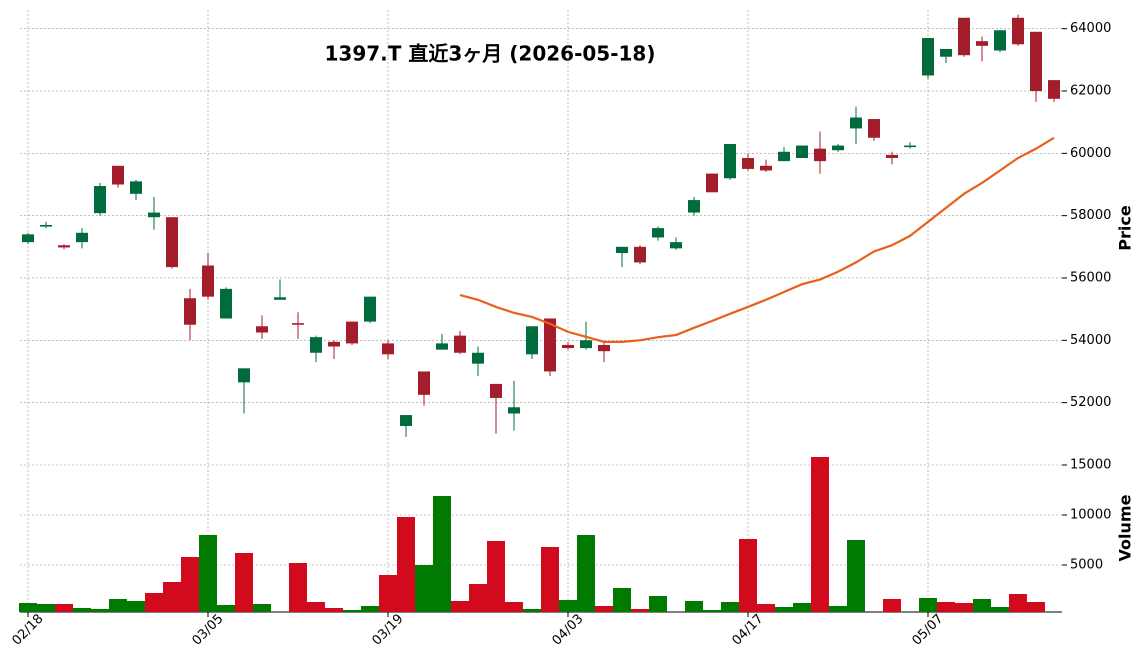 This screenshot has width=1144, height=670. What do you see at coordinates (1090, 515) in the screenshot?
I see `y-tick-label: 10000` at bounding box center [1090, 515].